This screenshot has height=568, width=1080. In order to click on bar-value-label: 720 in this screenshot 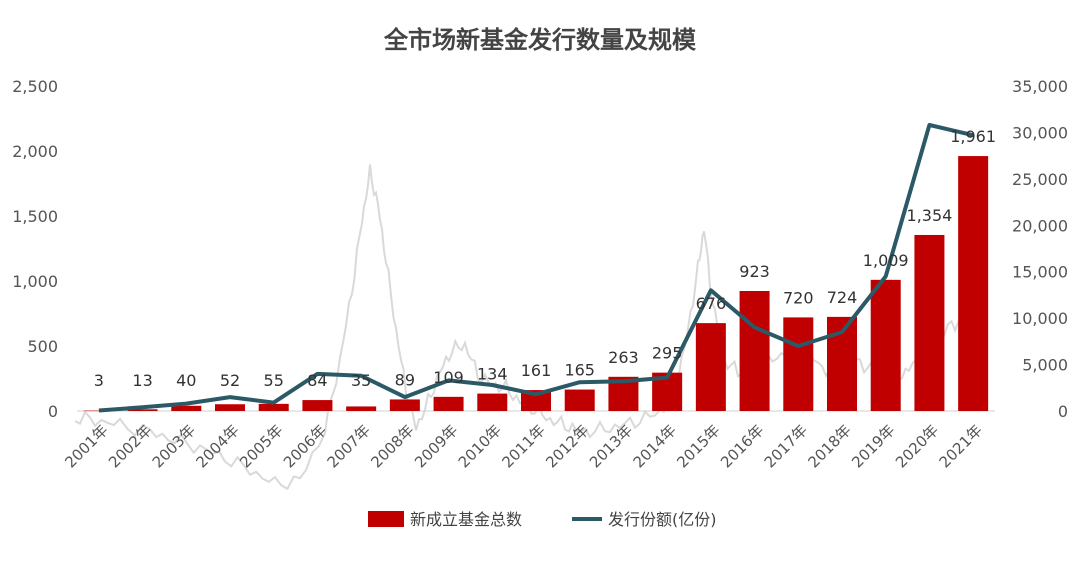, I will do `click(798, 297)`.